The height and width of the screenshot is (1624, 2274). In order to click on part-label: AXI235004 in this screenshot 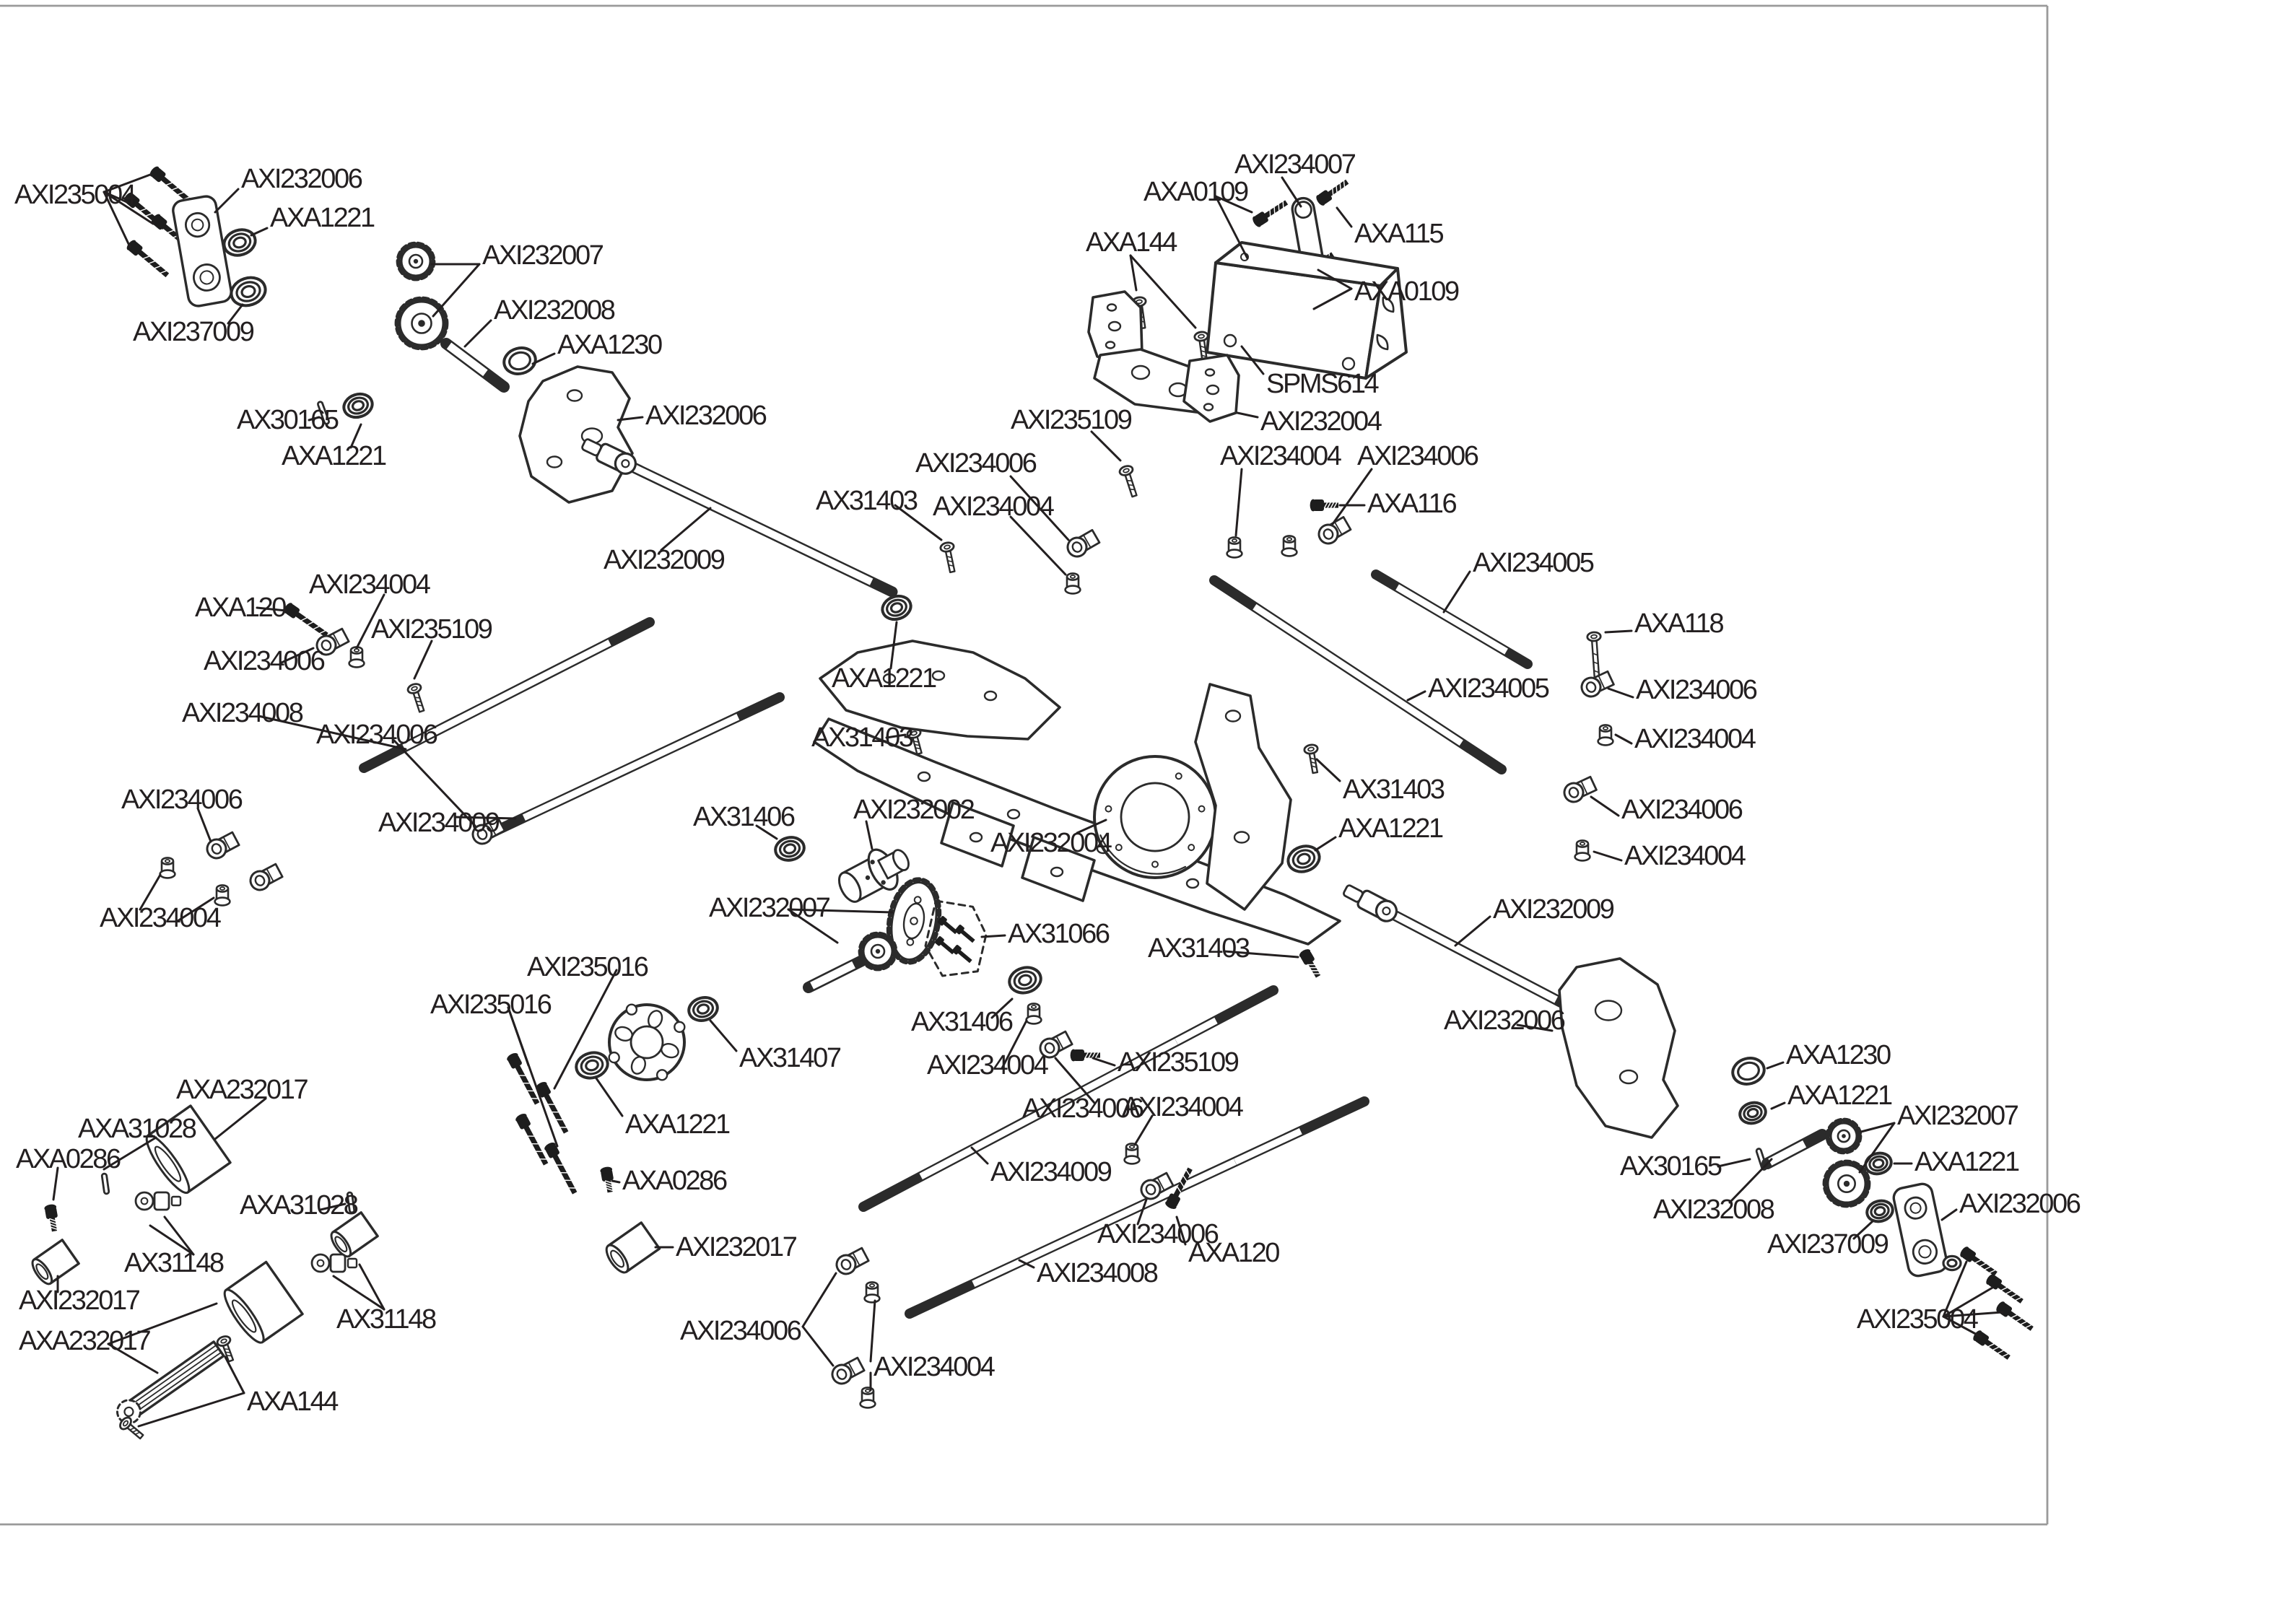, I will do `click(1918, 1319)`.